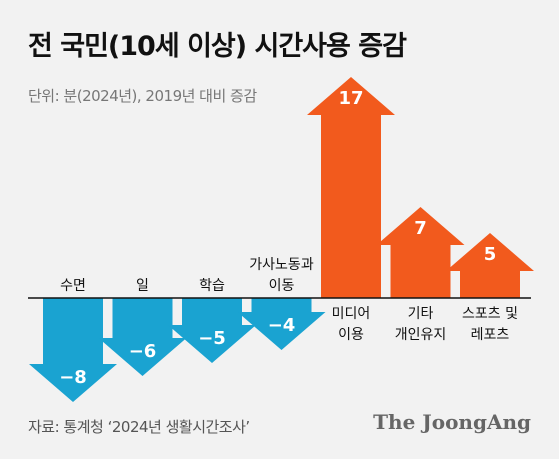  What do you see at coordinates (212, 286) in the screenshot?
I see `category-label-2-0: 학습` at bounding box center [212, 286].